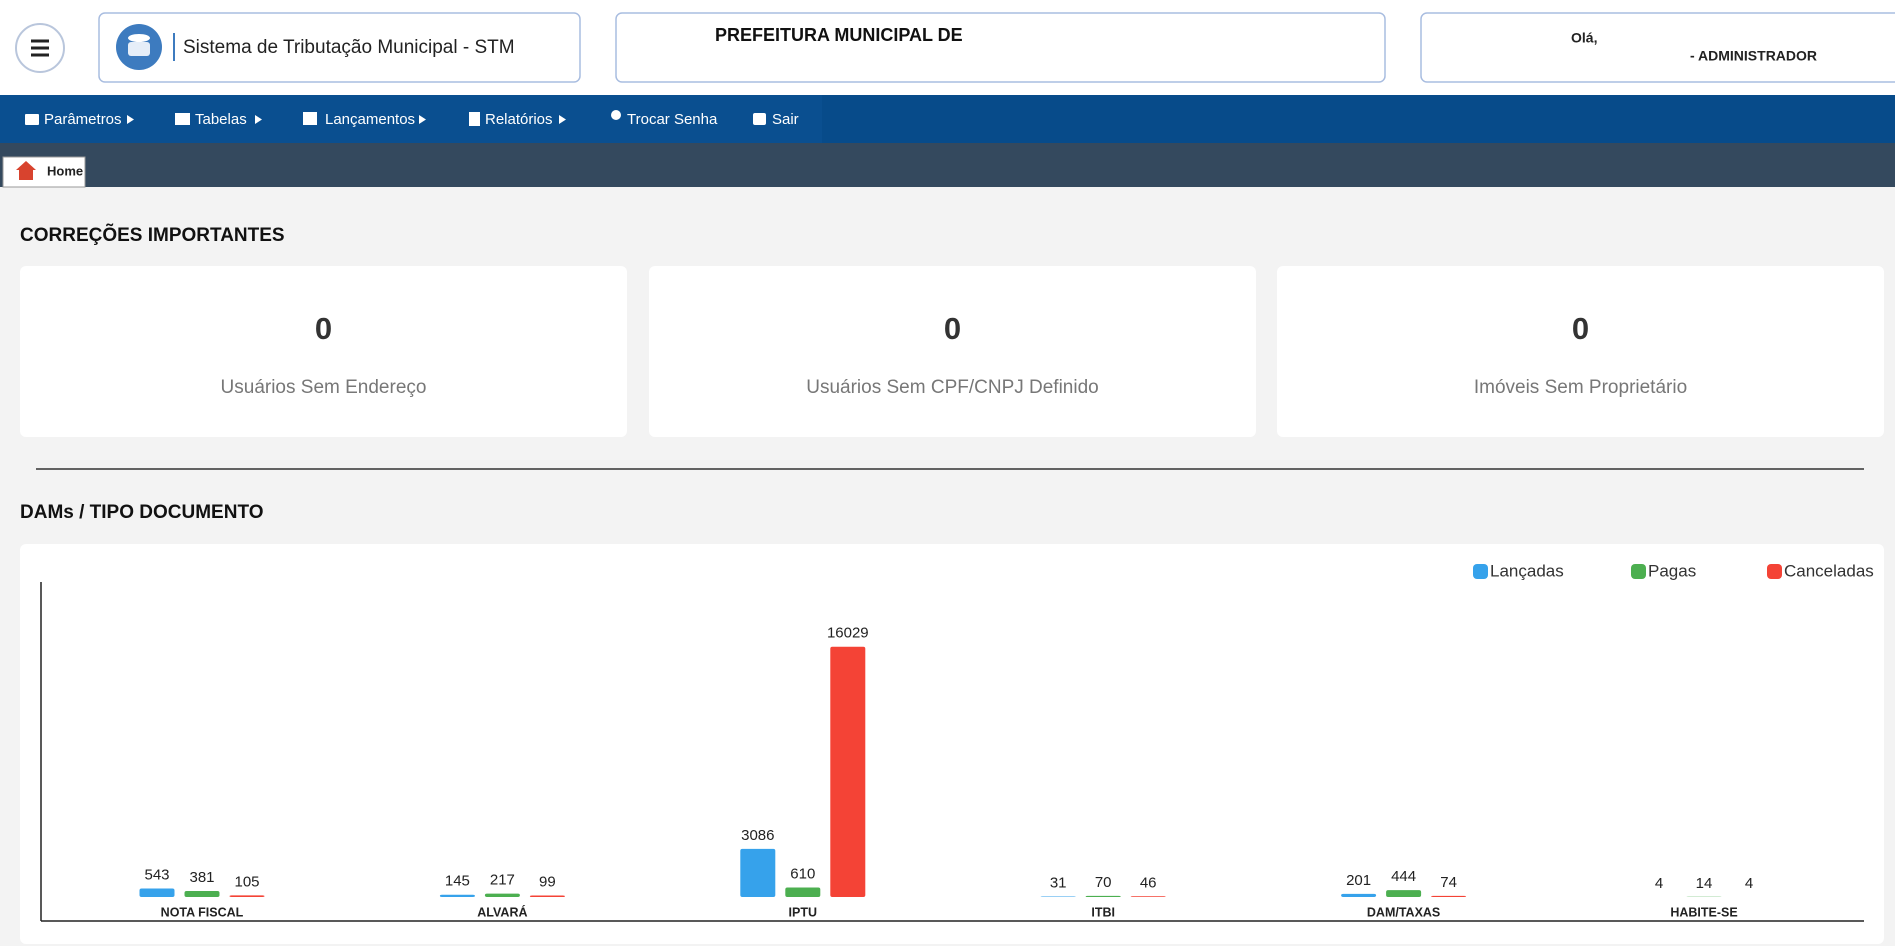 Image resolution: width=1895 pixels, height=946 pixels. I want to click on legend-label: Canceladas, so click(1829, 570).